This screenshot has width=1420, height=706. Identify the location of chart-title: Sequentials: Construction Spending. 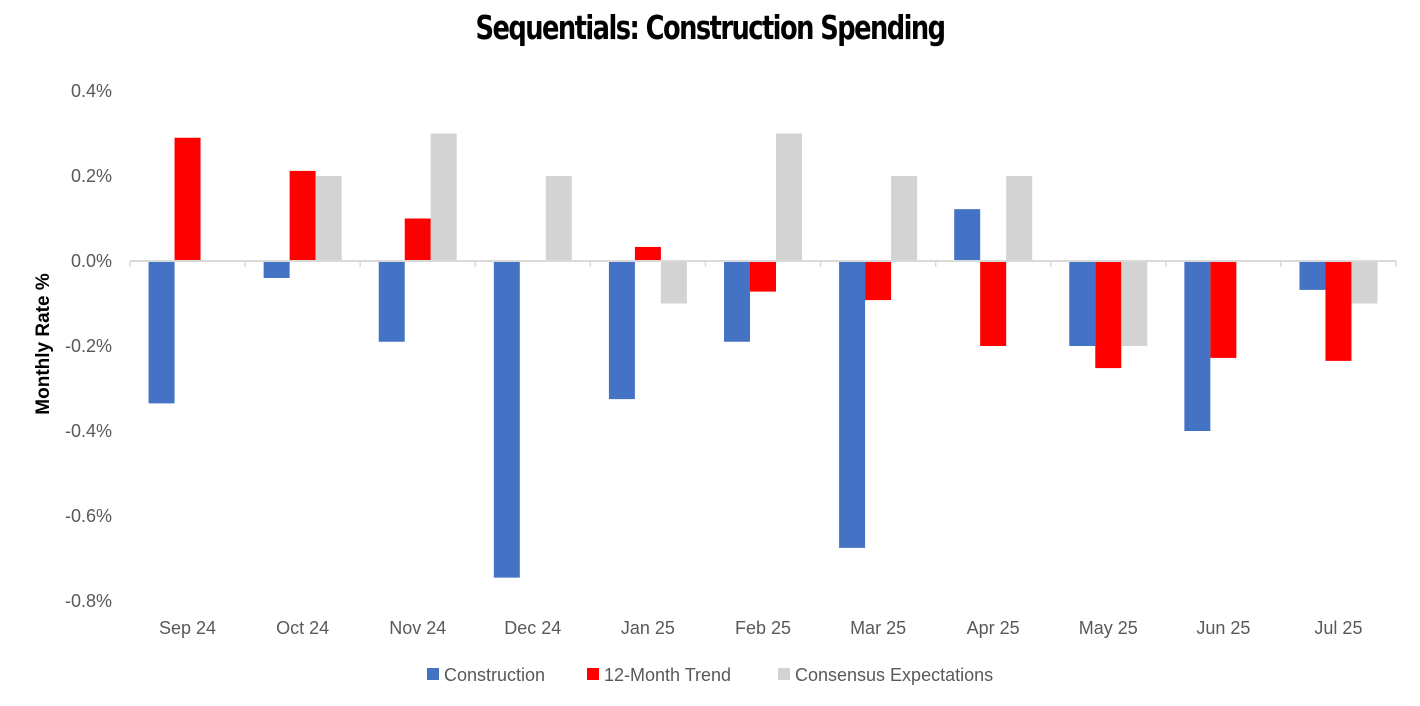
(710, 27).